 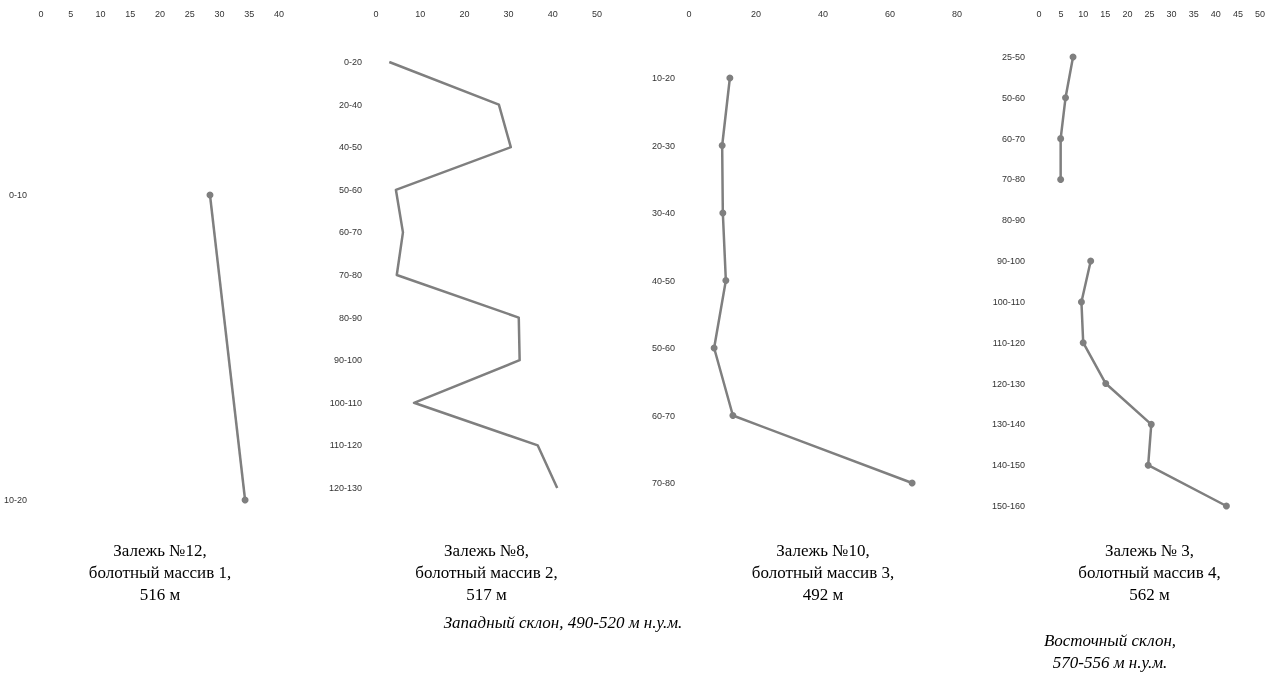 I want to click on y-tick-label: 0-10, so click(x=17, y=195).